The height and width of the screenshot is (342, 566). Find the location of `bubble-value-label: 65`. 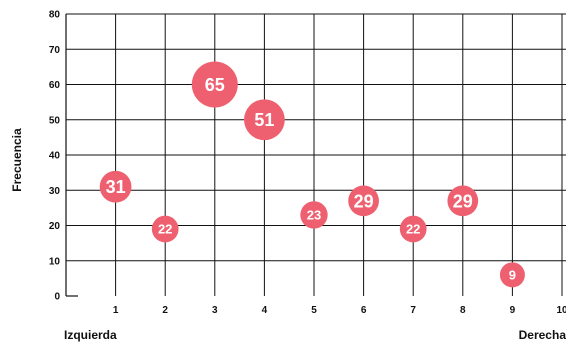

bubble-value-label: 65 is located at coordinates (215, 85).